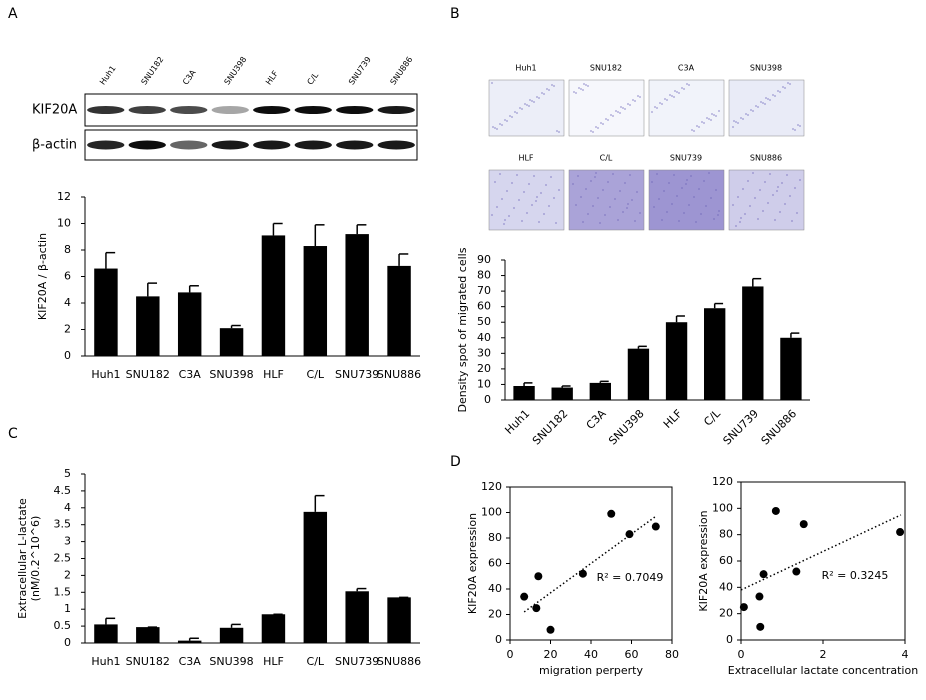  Describe the element at coordinates (63, 524) in the screenshot. I see `y-tick-label: 3.5` at that location.